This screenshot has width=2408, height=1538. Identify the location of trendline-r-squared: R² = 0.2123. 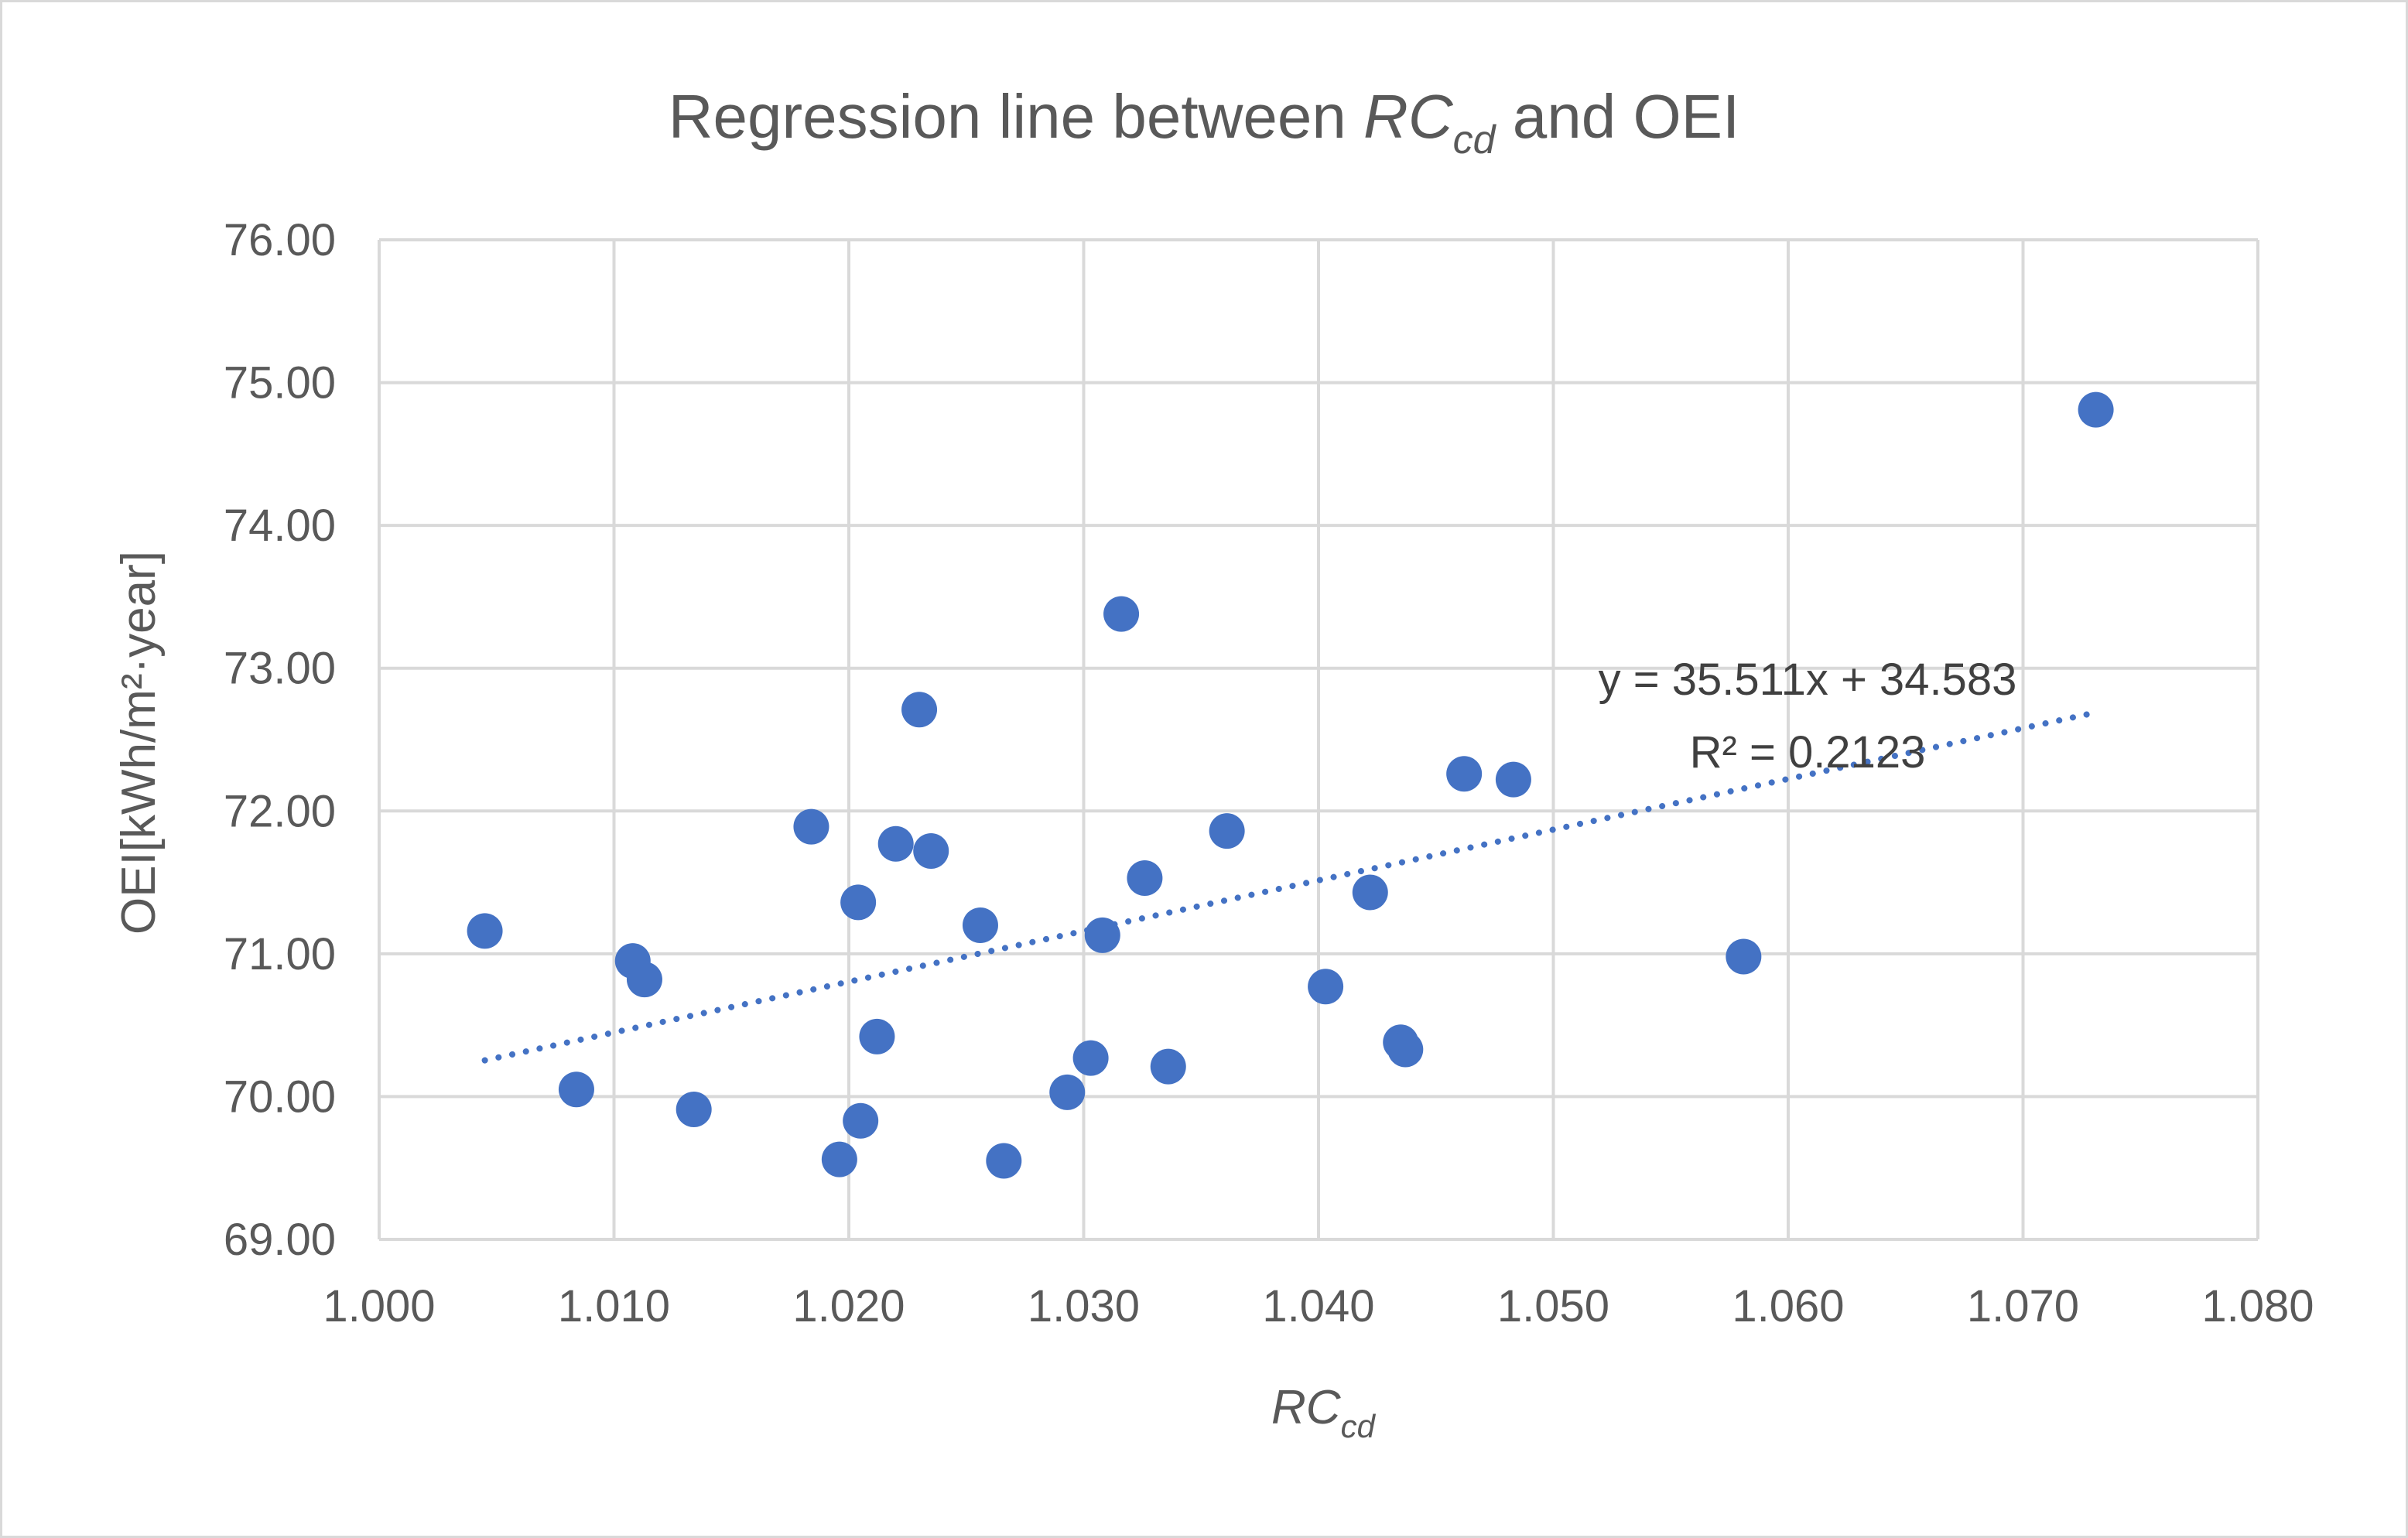
(1808, 752).